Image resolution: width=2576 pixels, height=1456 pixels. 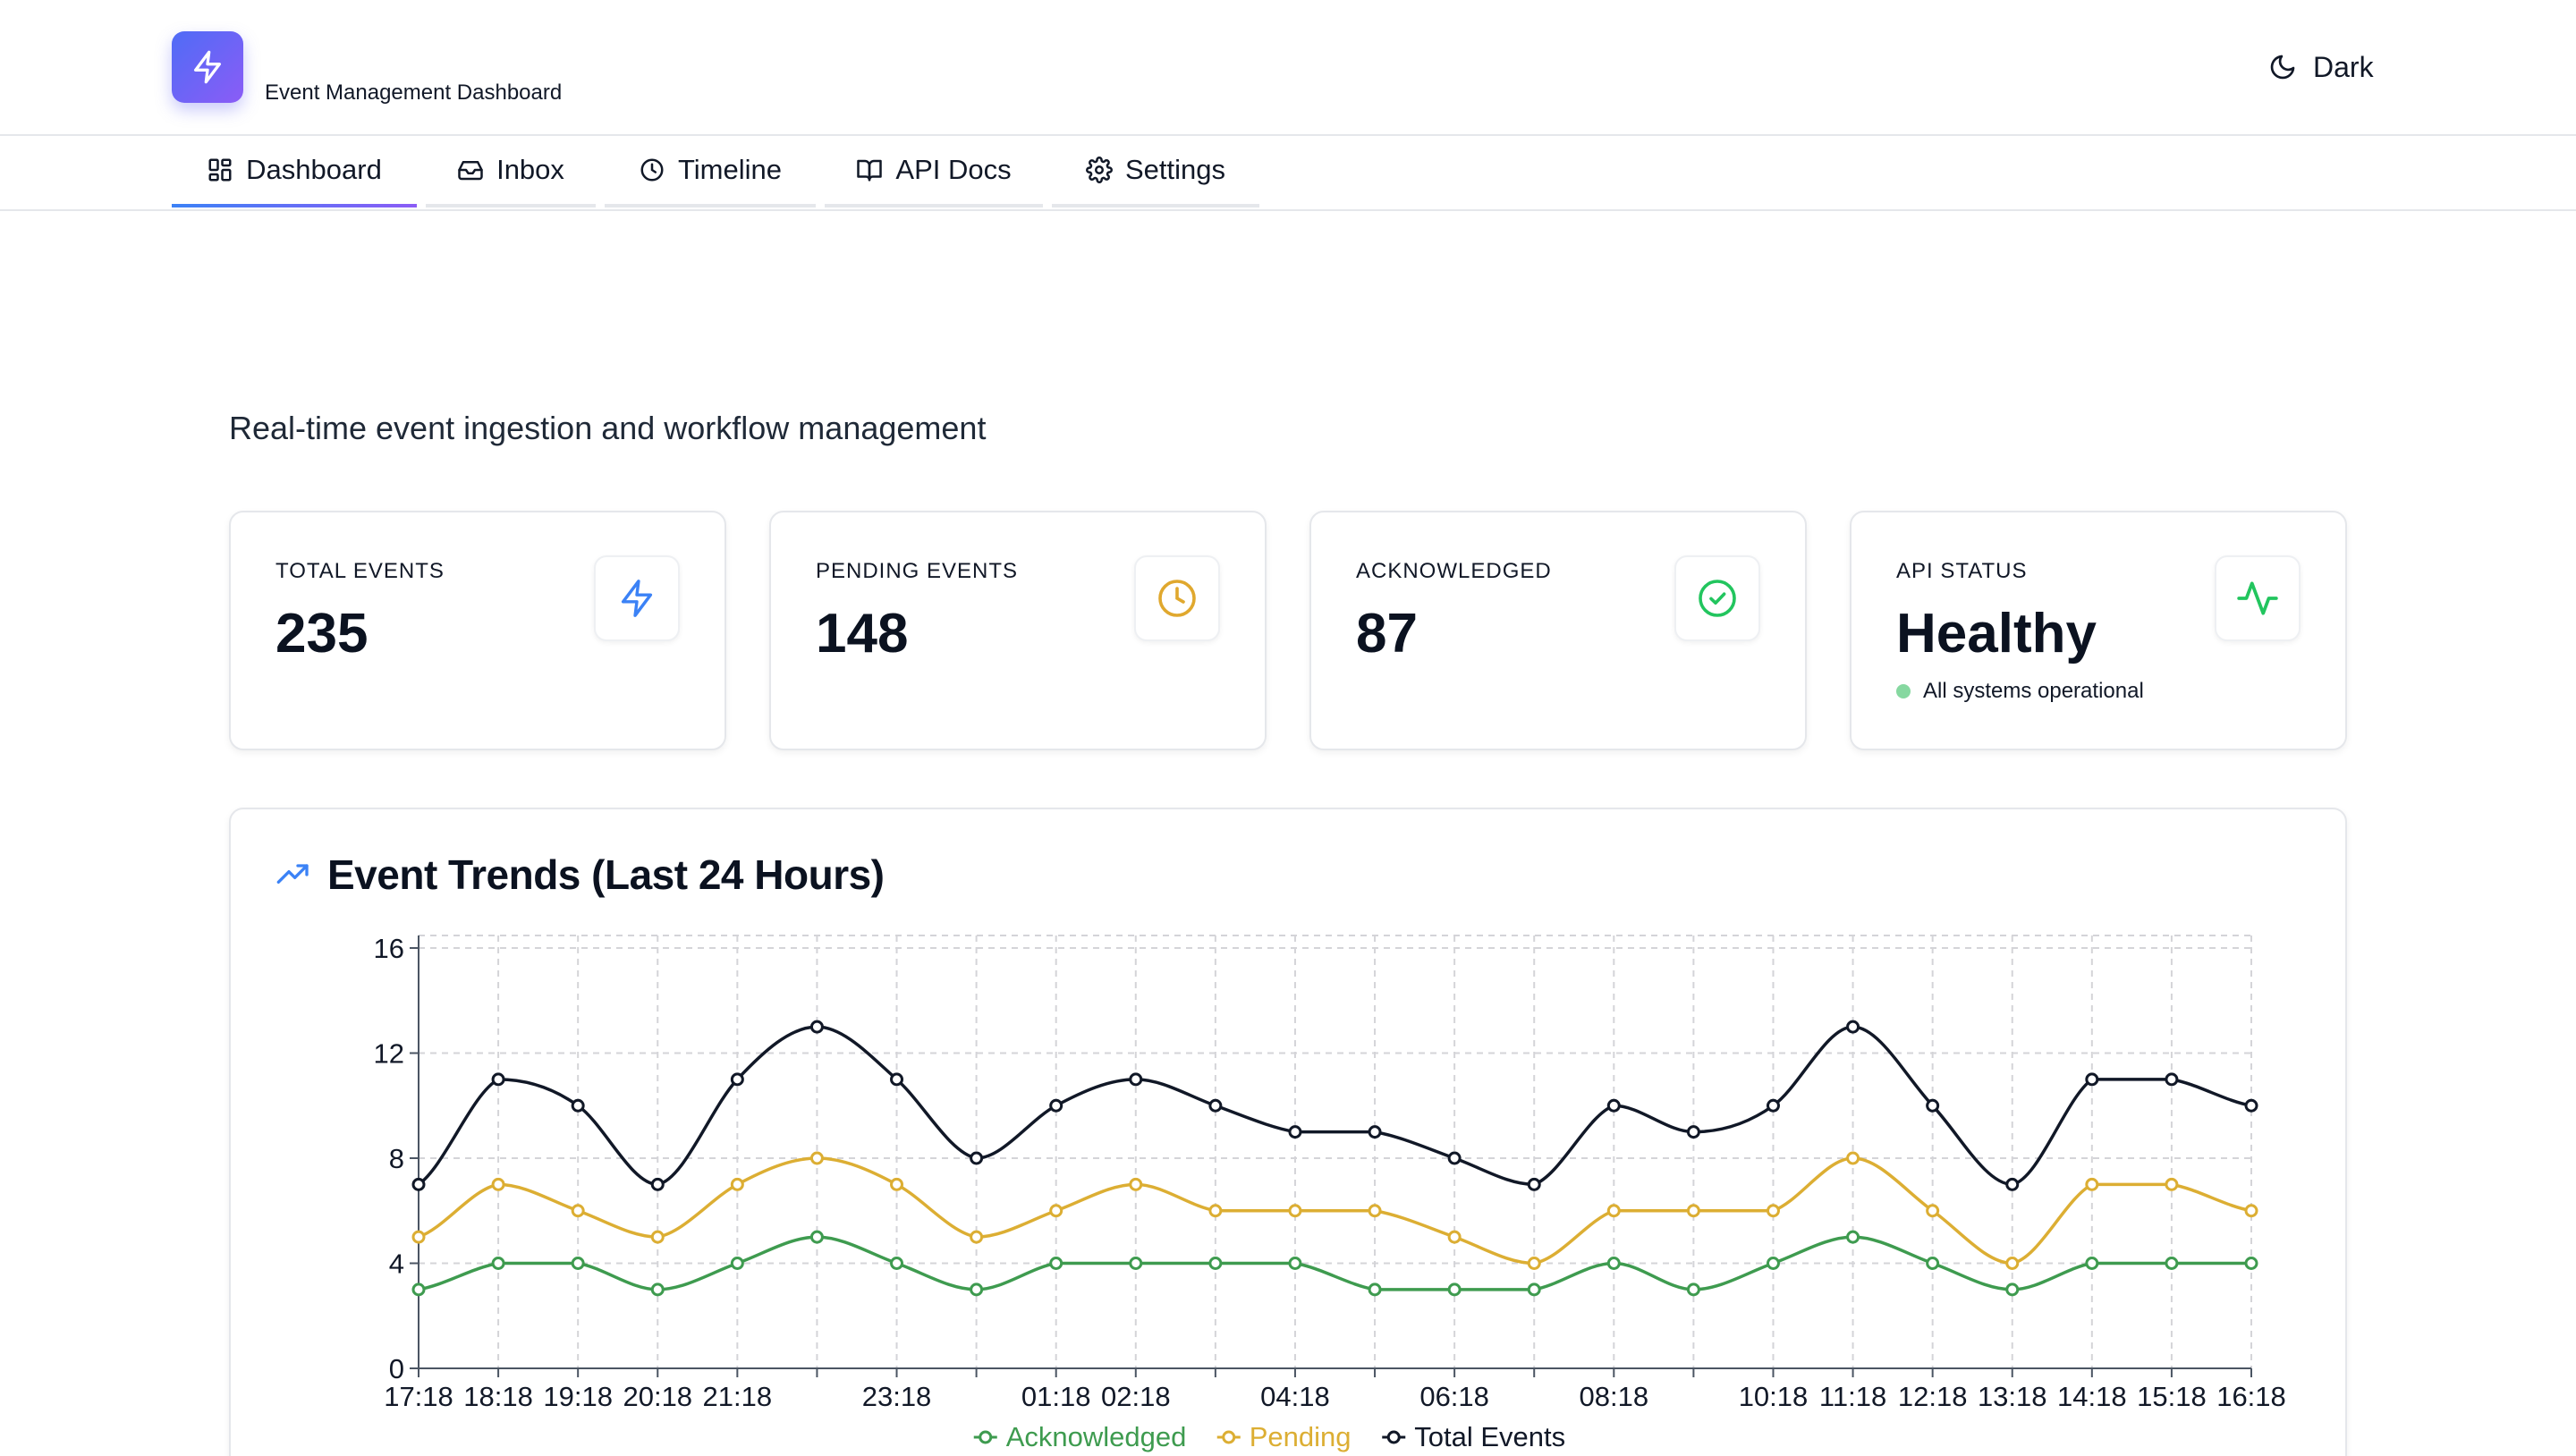 I want to click on x-tick-label: 08:18, so click(x=1614, y=1396).